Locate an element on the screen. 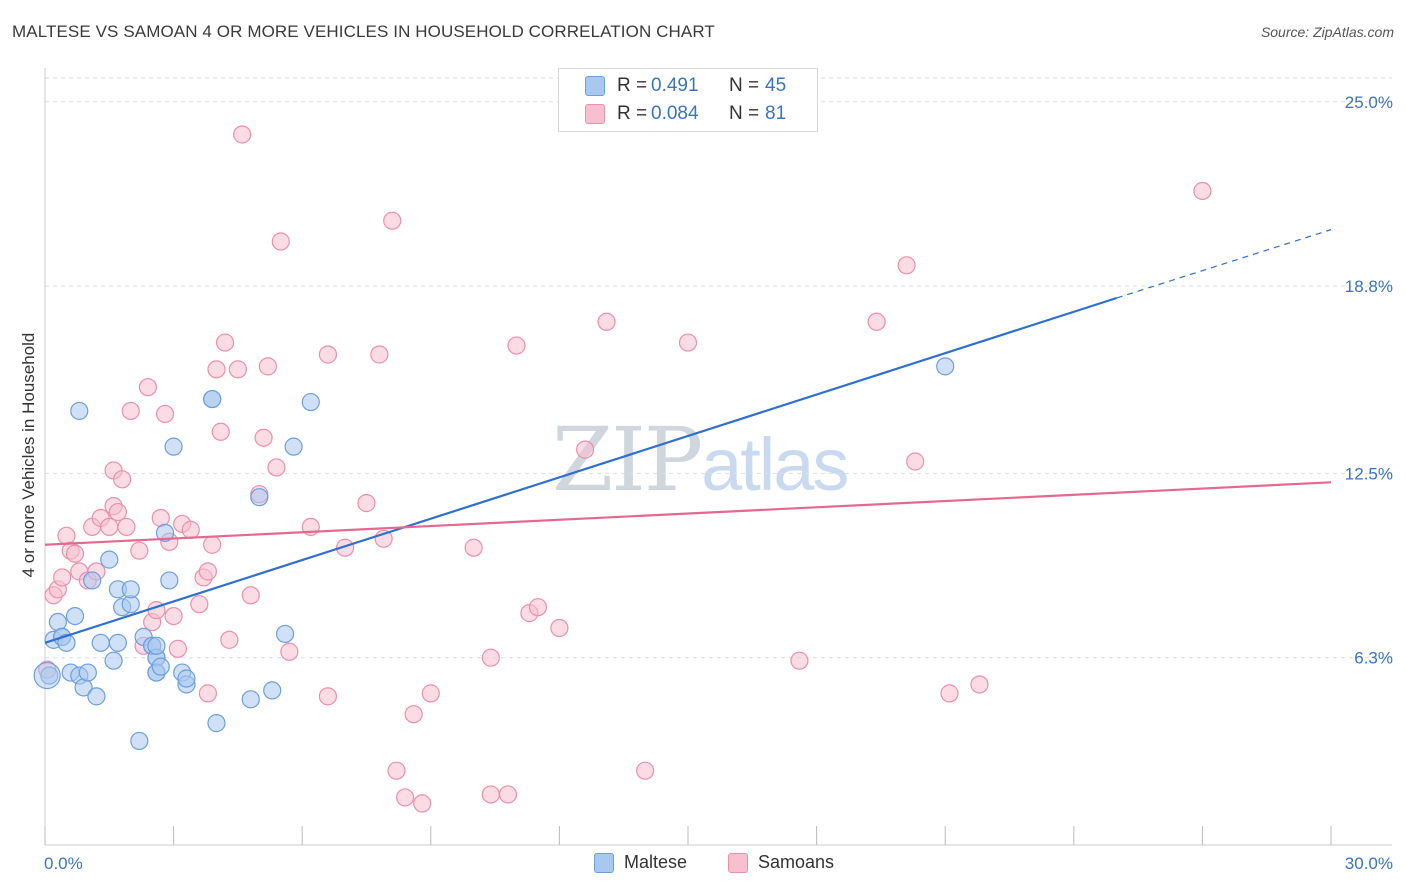 This screenshot has width=1406, height=892. x-tick-label: 30.0% is located at coordinates (1369, 863).